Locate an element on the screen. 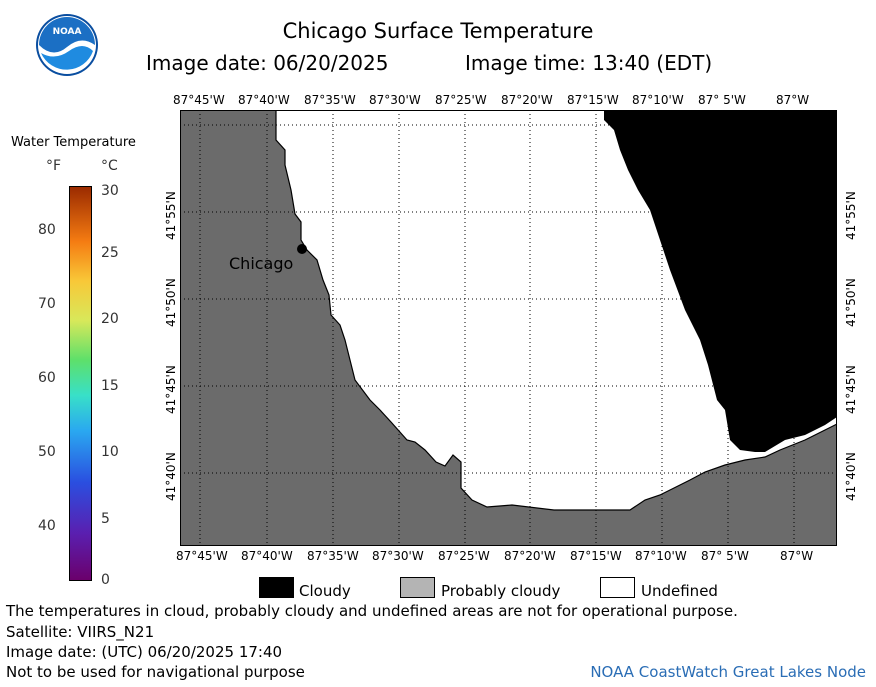 The image size is (876, 687). image-time: Image time: 13:40 (EDT) is located at coordinates (589, 63).